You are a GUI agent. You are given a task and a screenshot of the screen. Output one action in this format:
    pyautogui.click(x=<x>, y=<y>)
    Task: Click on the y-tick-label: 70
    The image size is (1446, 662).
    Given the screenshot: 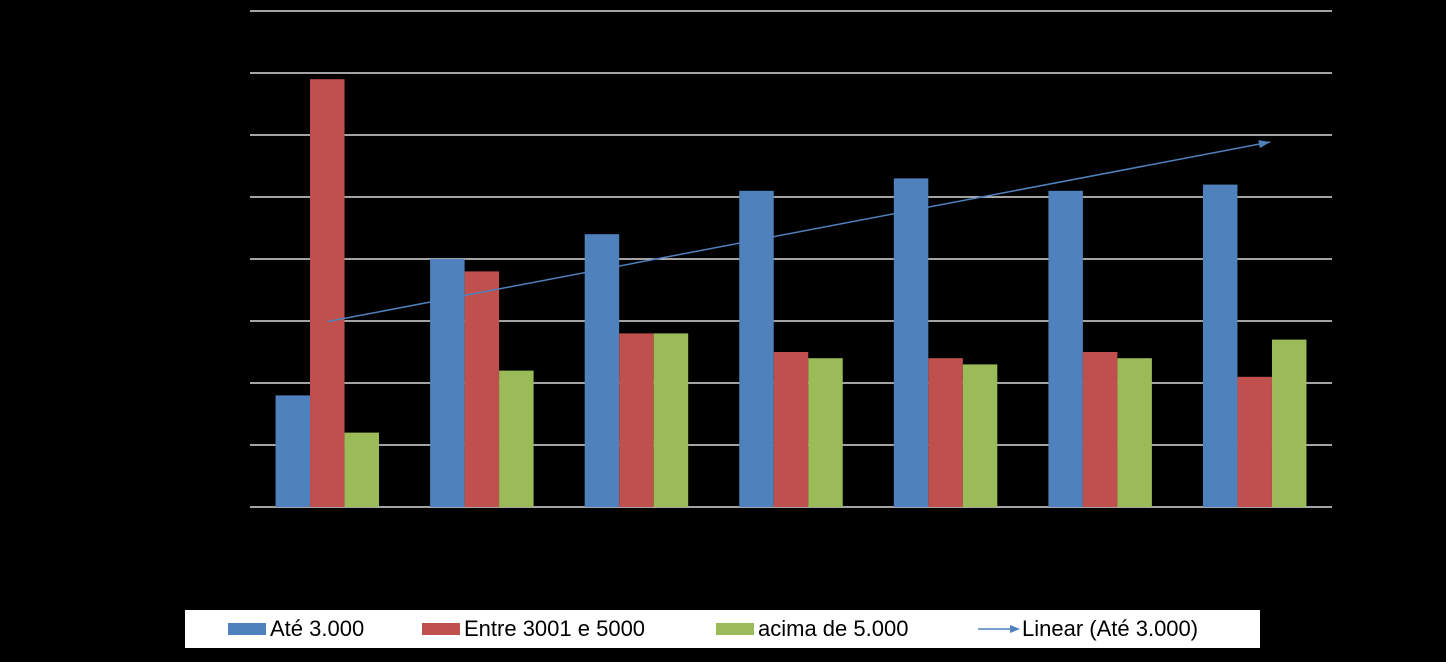 What is the action you would take?
    pyautogui.click(x=228, y=71)
    